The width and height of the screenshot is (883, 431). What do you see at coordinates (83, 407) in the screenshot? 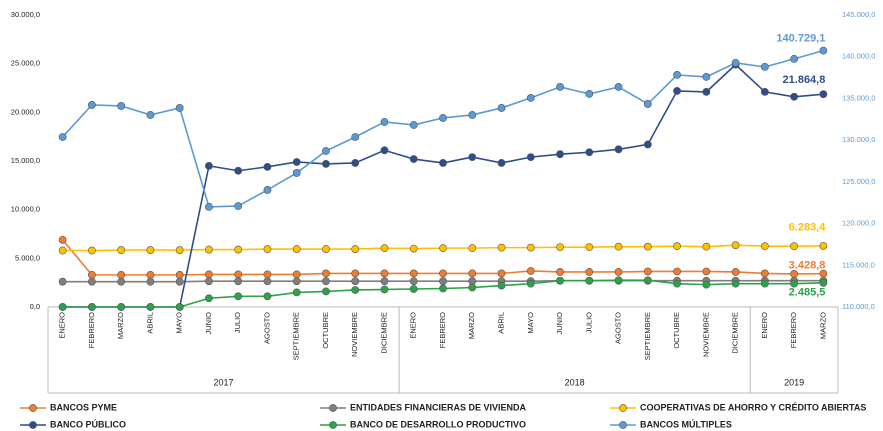
I see `legend-label: BANCOS PYME` at bounding box center [83, 407].